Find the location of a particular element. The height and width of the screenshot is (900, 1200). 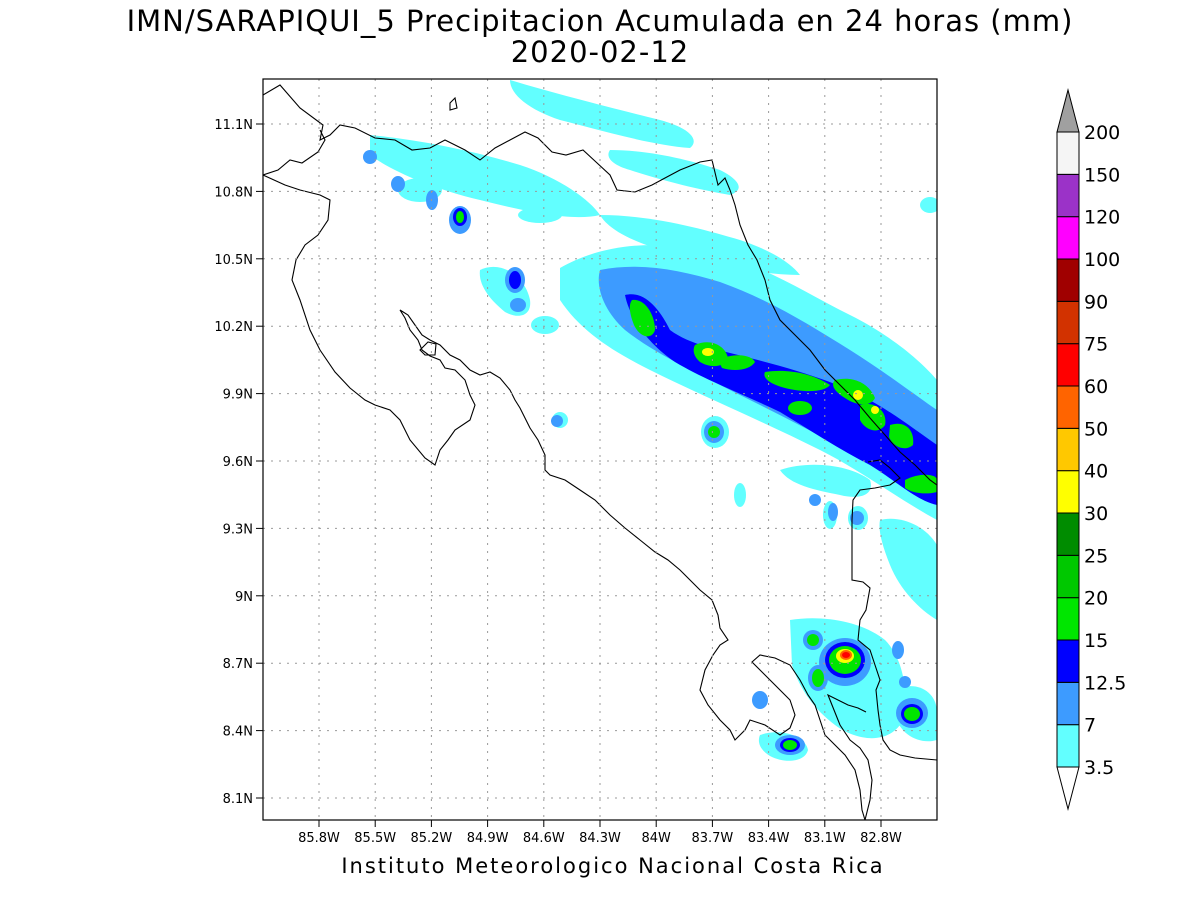

rain-core-green-d is located at coordinates (797, 381).